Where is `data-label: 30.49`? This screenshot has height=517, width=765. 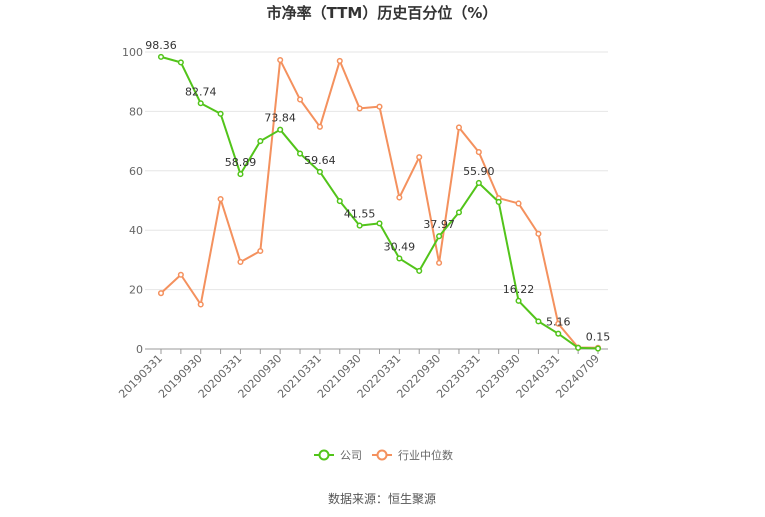 data-label: 30.49 is located at coordinates (400, 246).